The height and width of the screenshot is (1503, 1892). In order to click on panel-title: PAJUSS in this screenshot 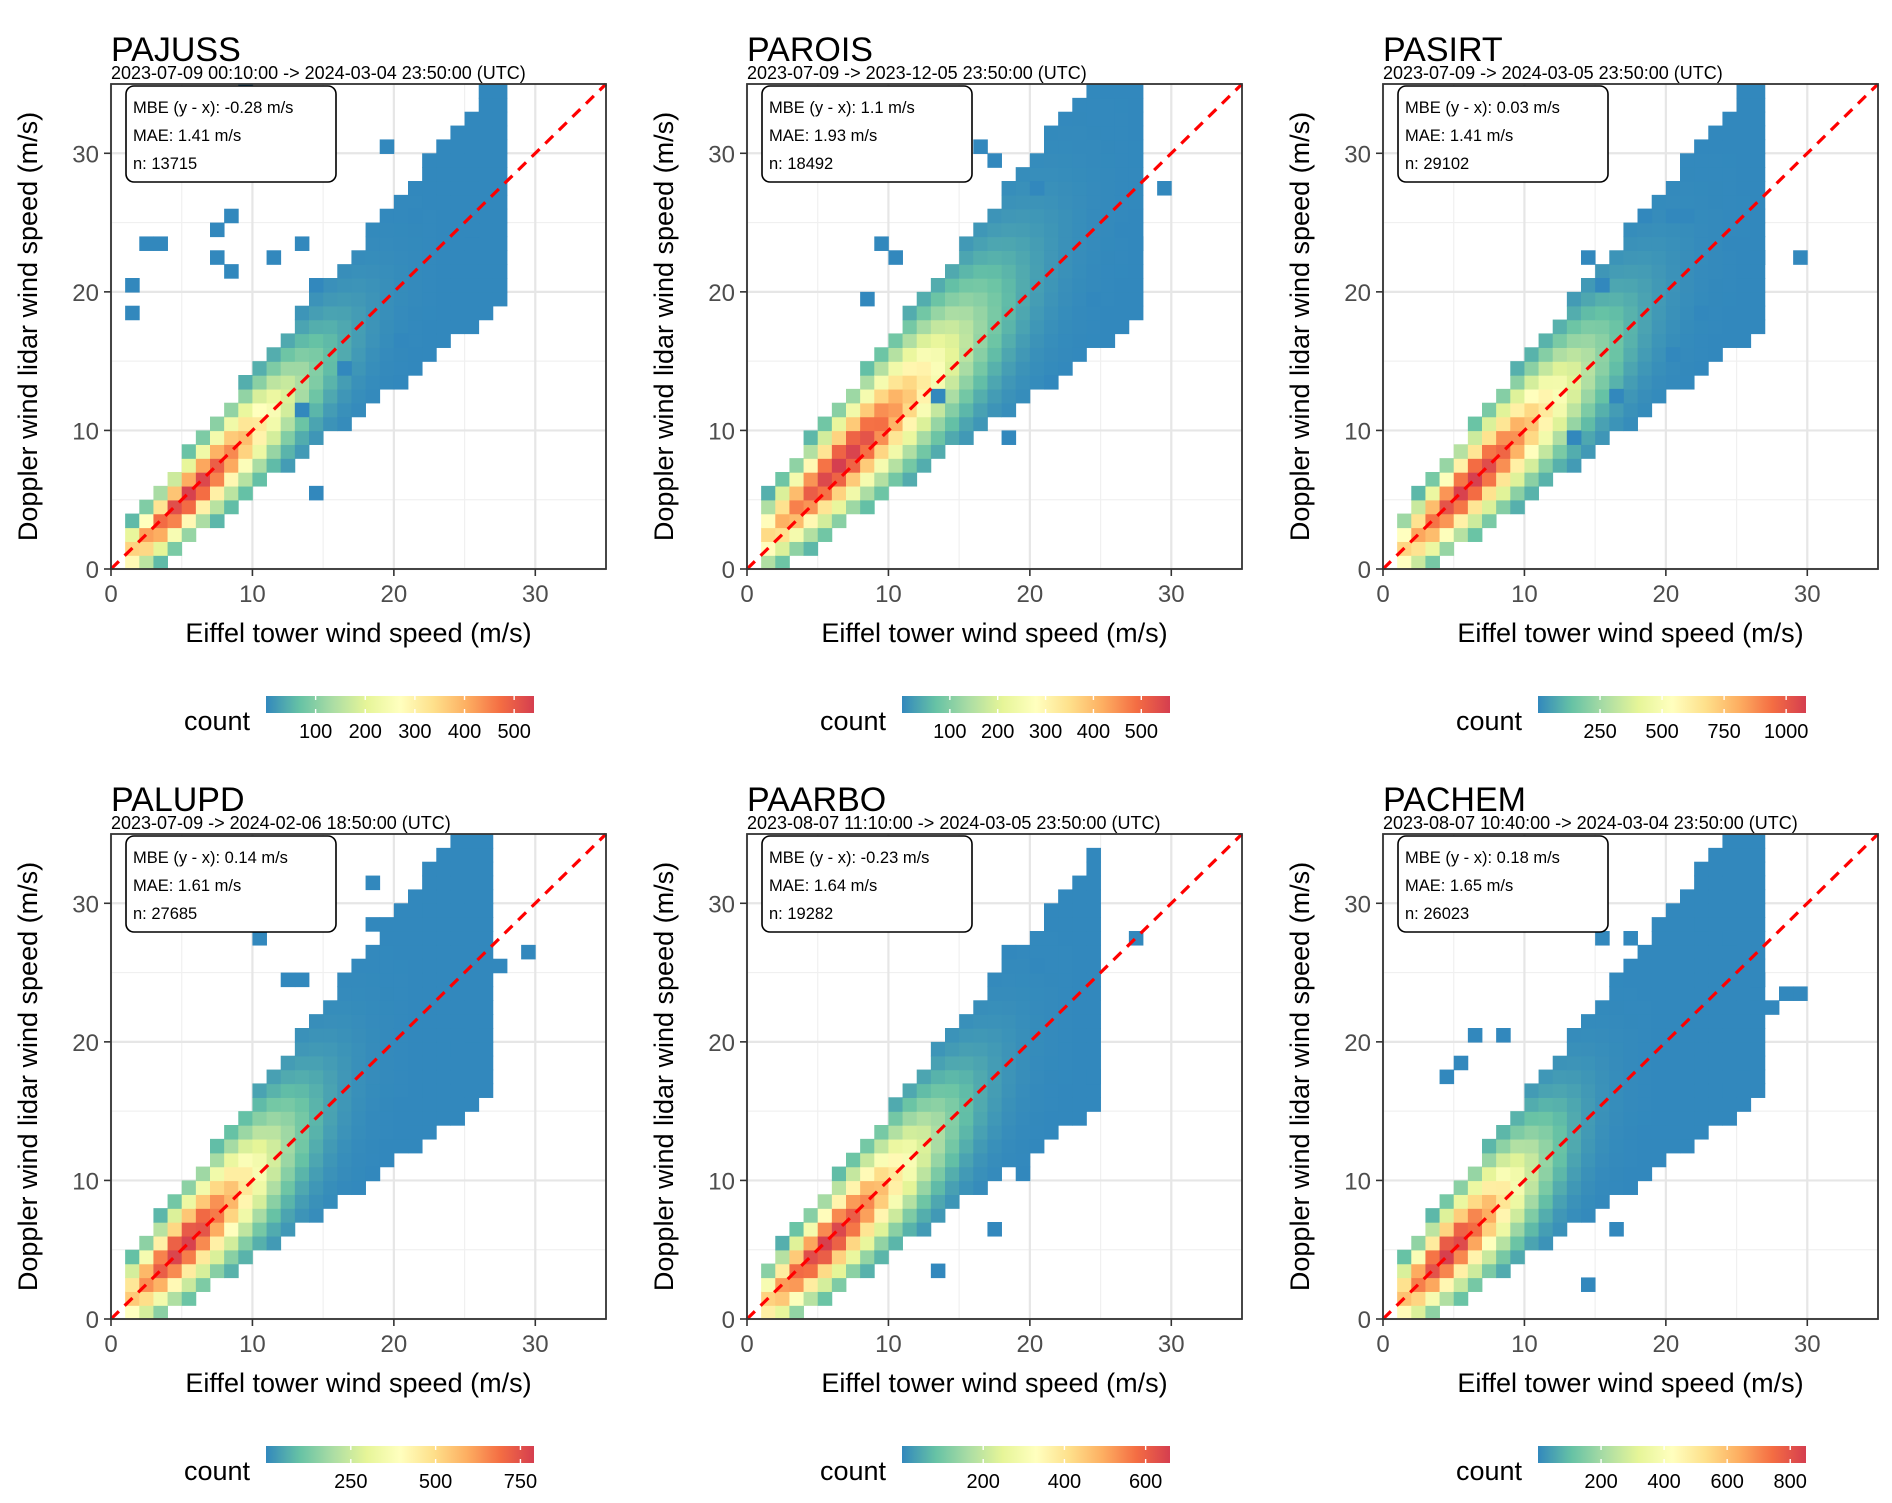, I will do `click(176, 50)`.